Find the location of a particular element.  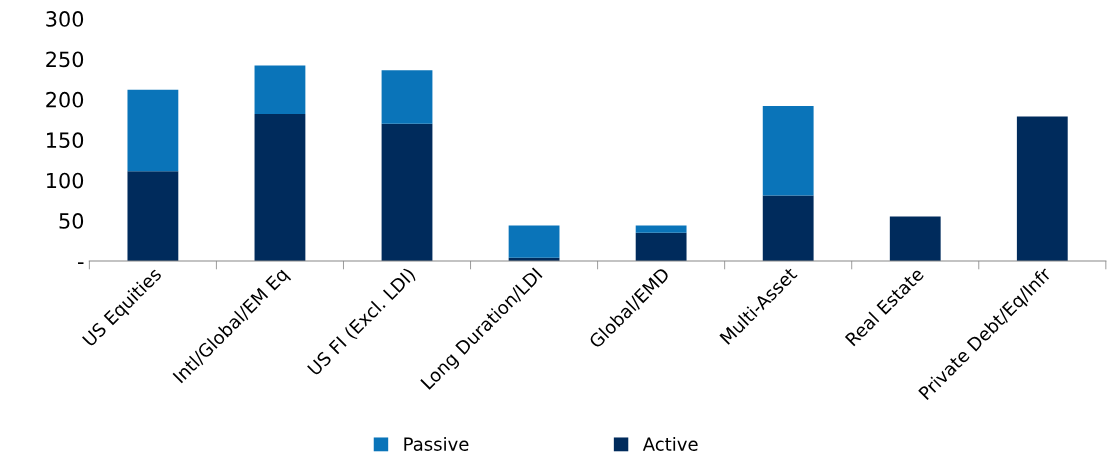

y-tick-label: 100 is located at coordinates (65, 180).